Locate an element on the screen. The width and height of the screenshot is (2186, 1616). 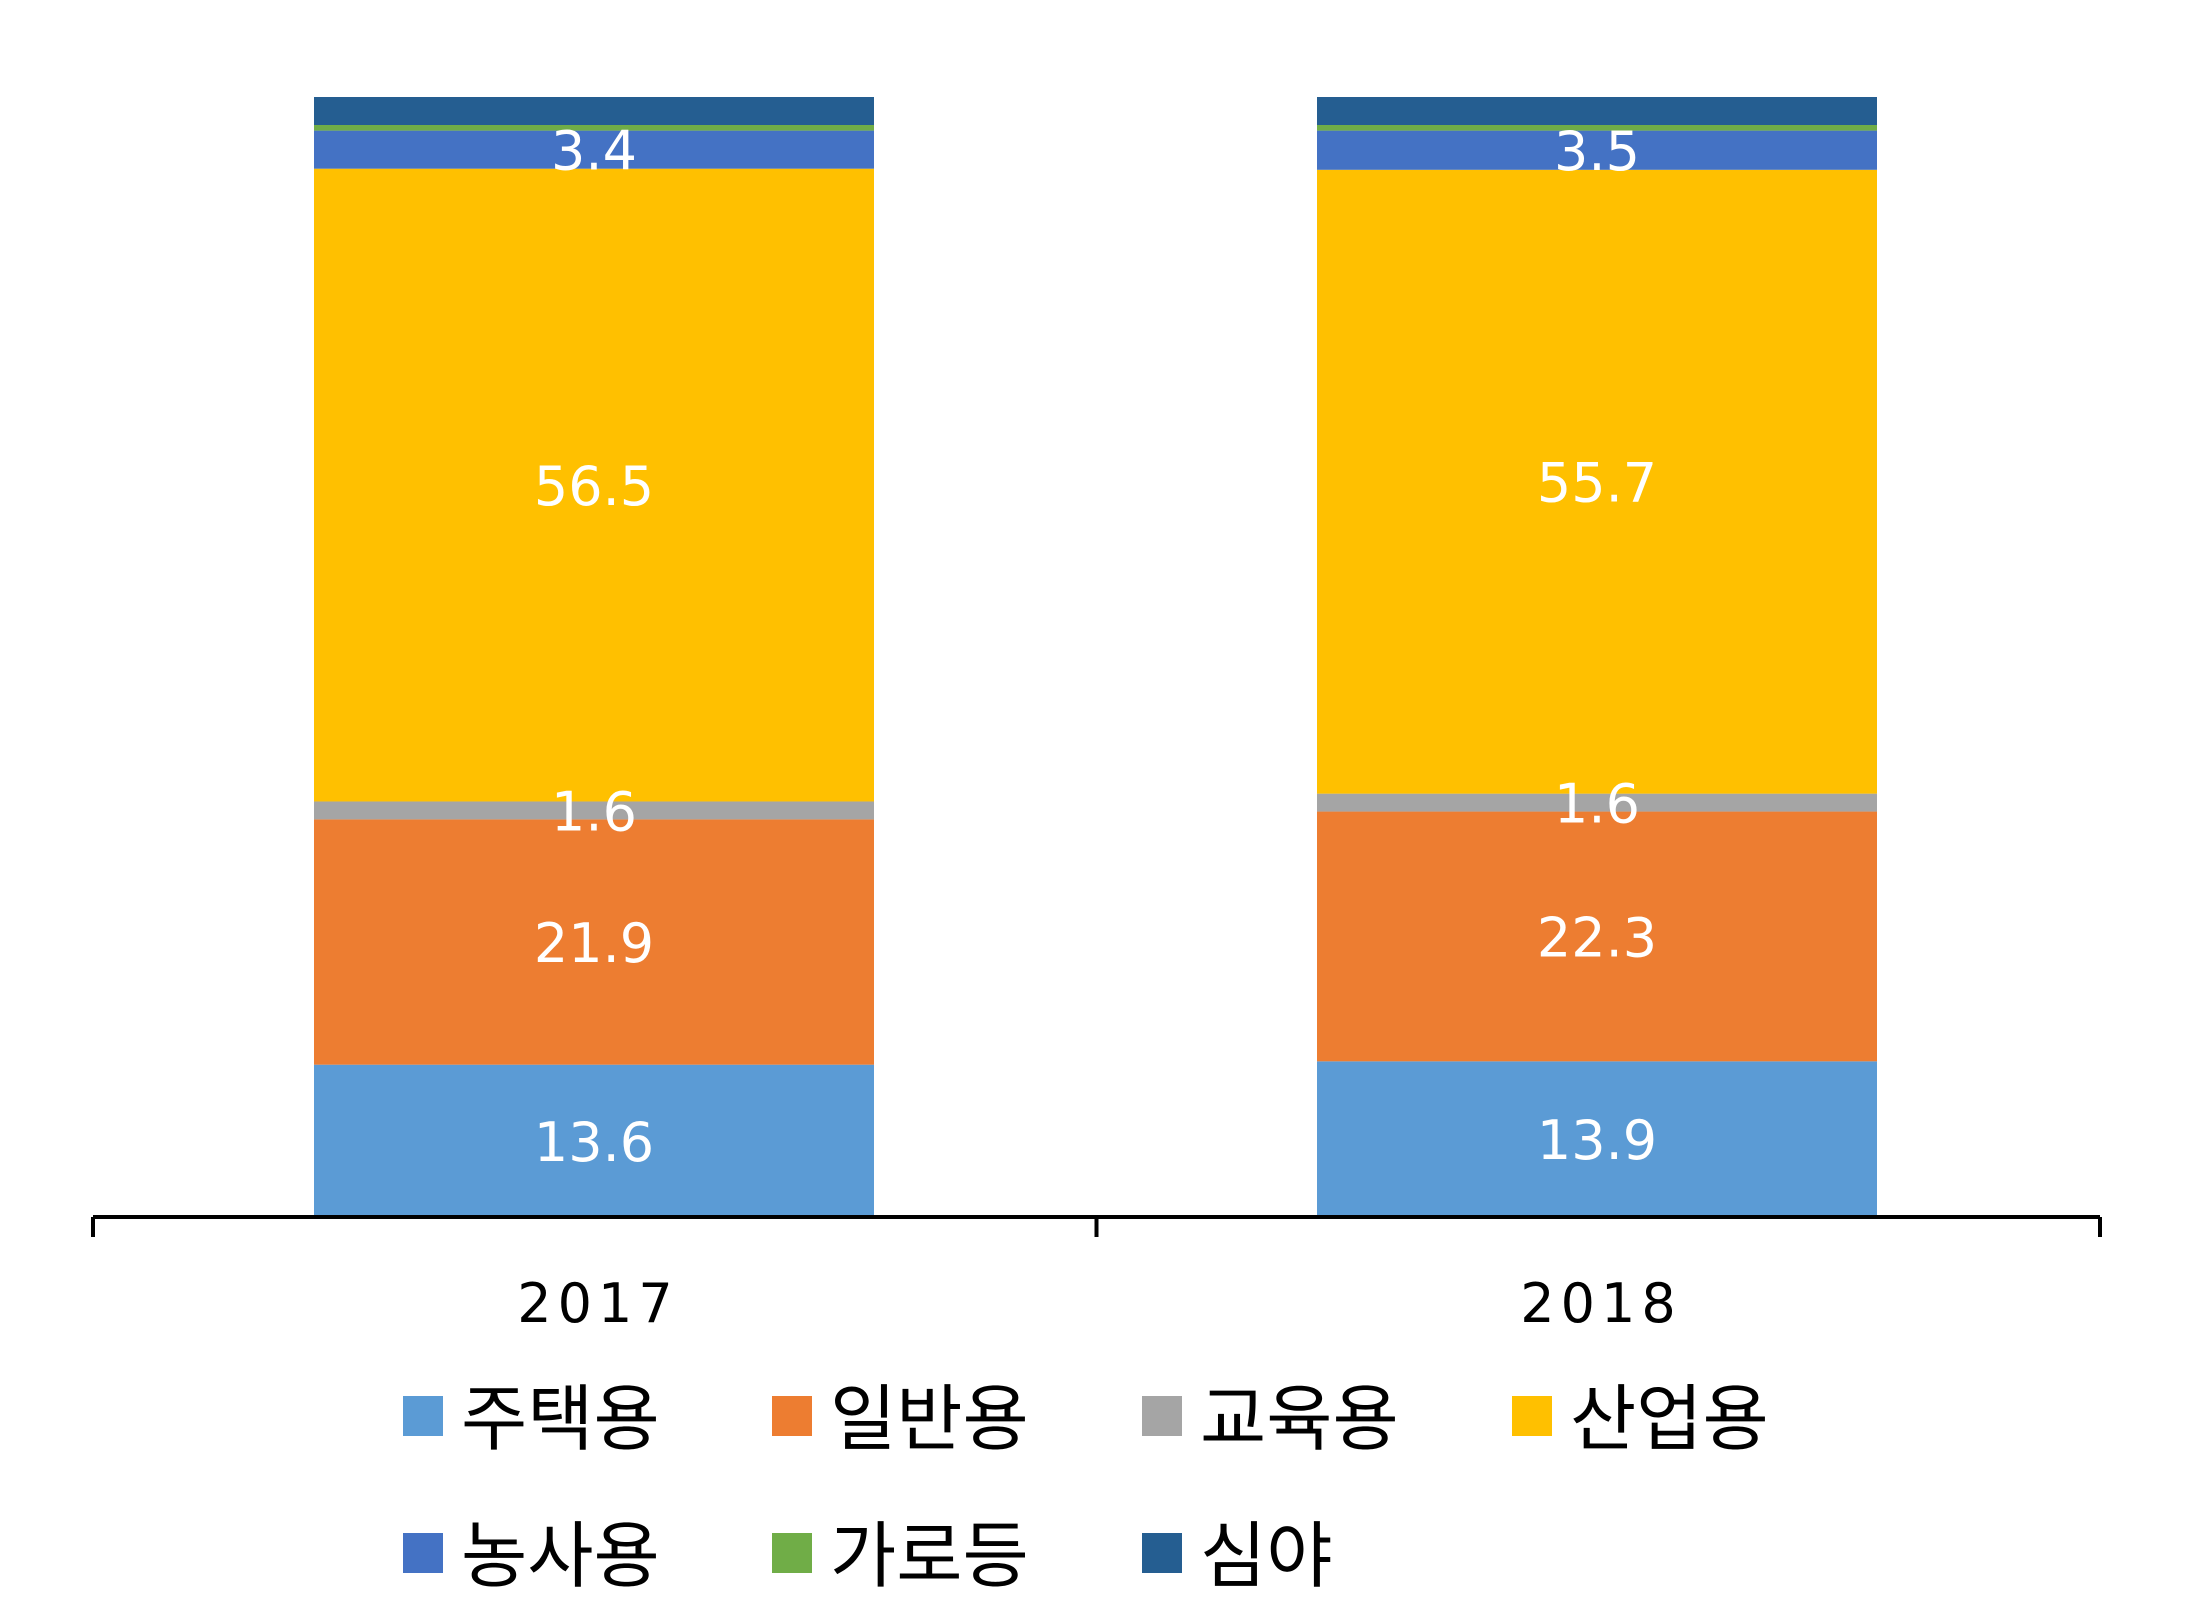
value-label-2017-0: 13.6 is located at coordinates (594, 1142).